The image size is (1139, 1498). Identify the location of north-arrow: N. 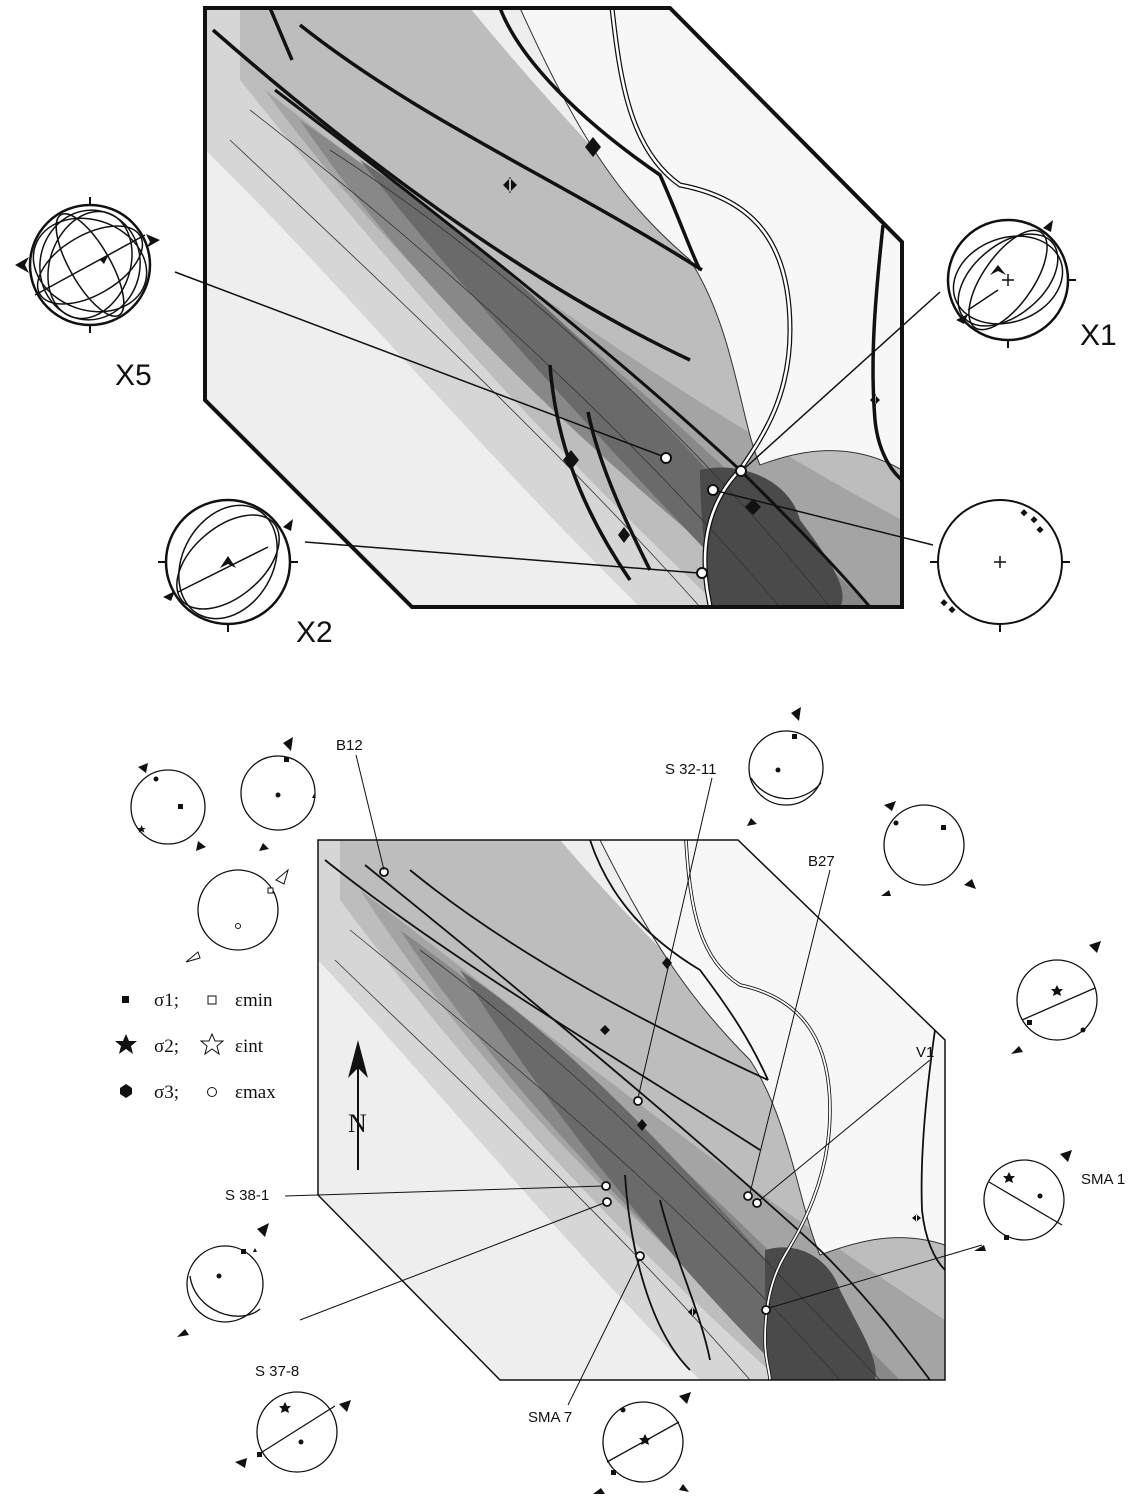
(358, 1105).